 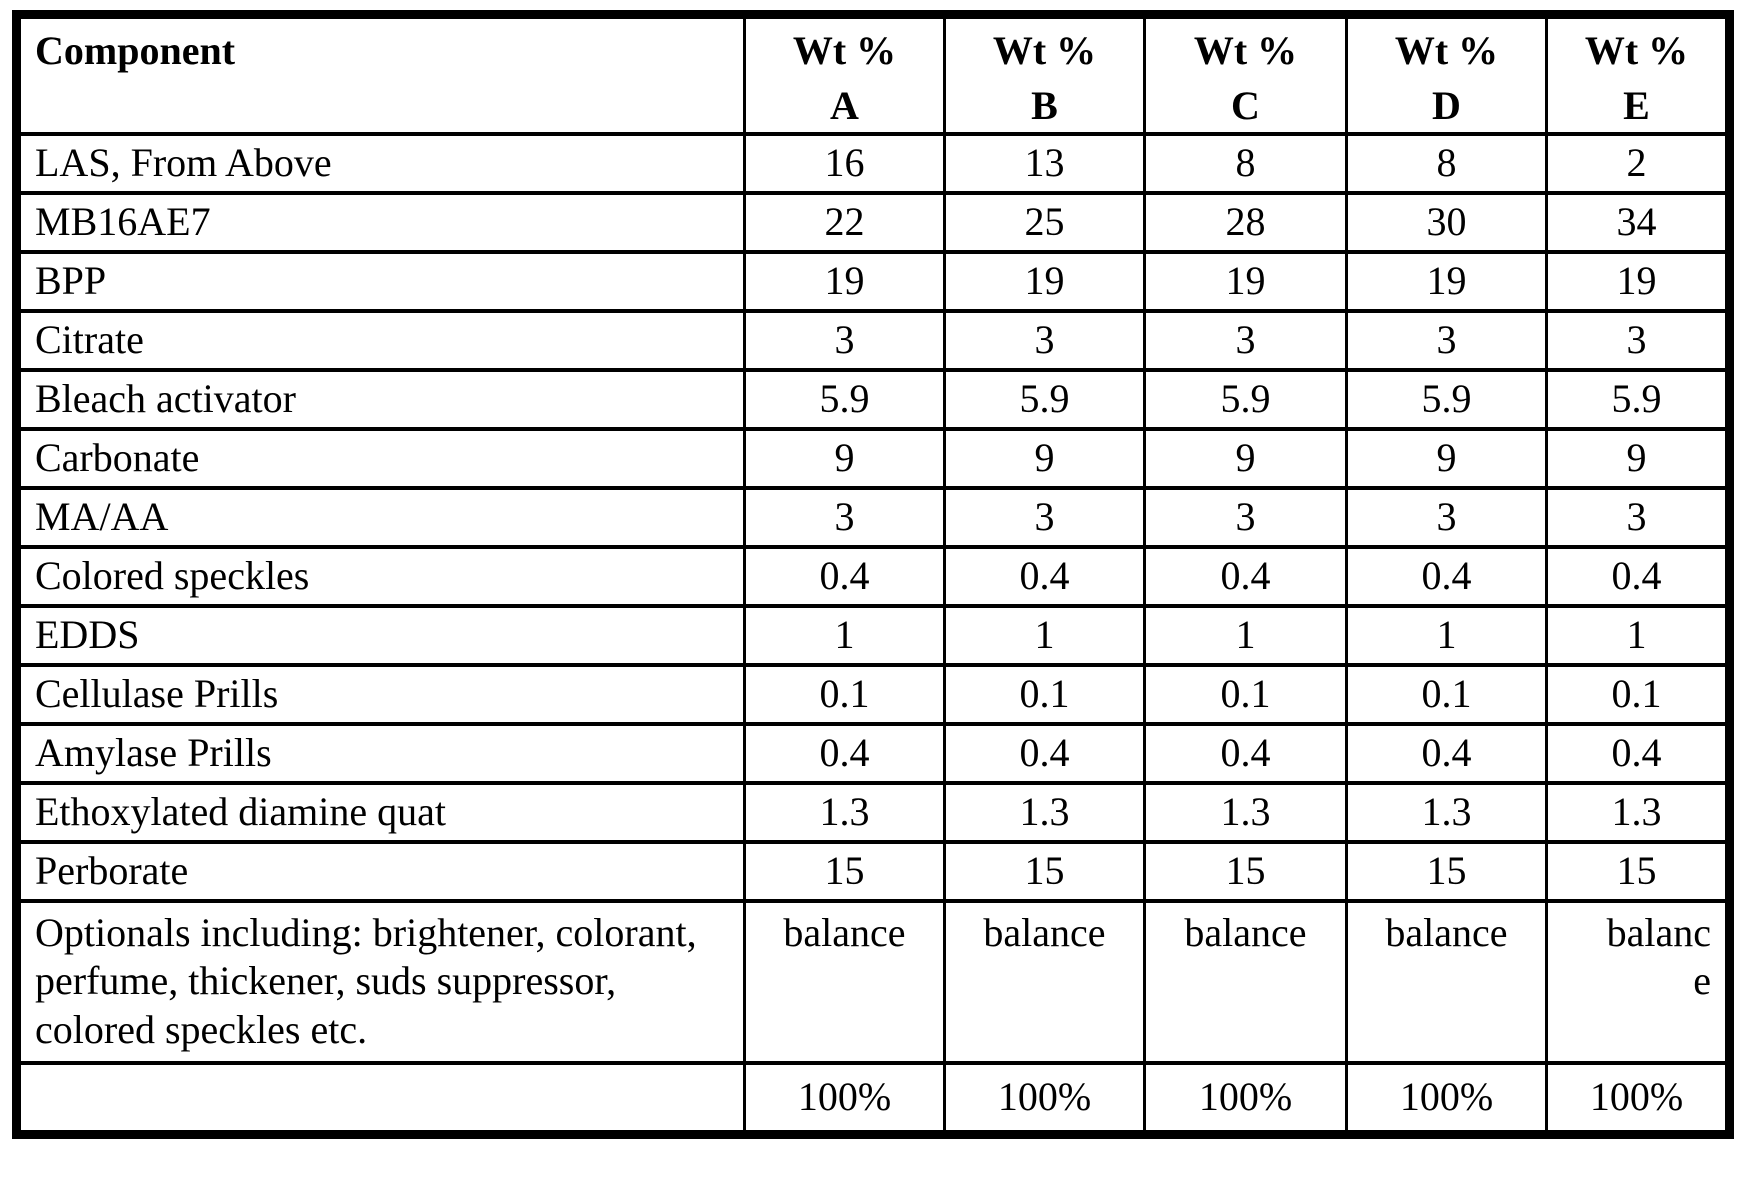 I want to click on component-cell: Carbonate, so click(x=380, y=458).